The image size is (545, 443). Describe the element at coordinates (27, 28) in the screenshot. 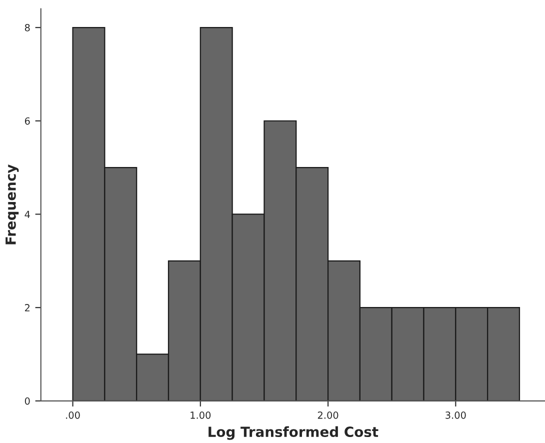

I see `y-tick-label: 8` at that location.